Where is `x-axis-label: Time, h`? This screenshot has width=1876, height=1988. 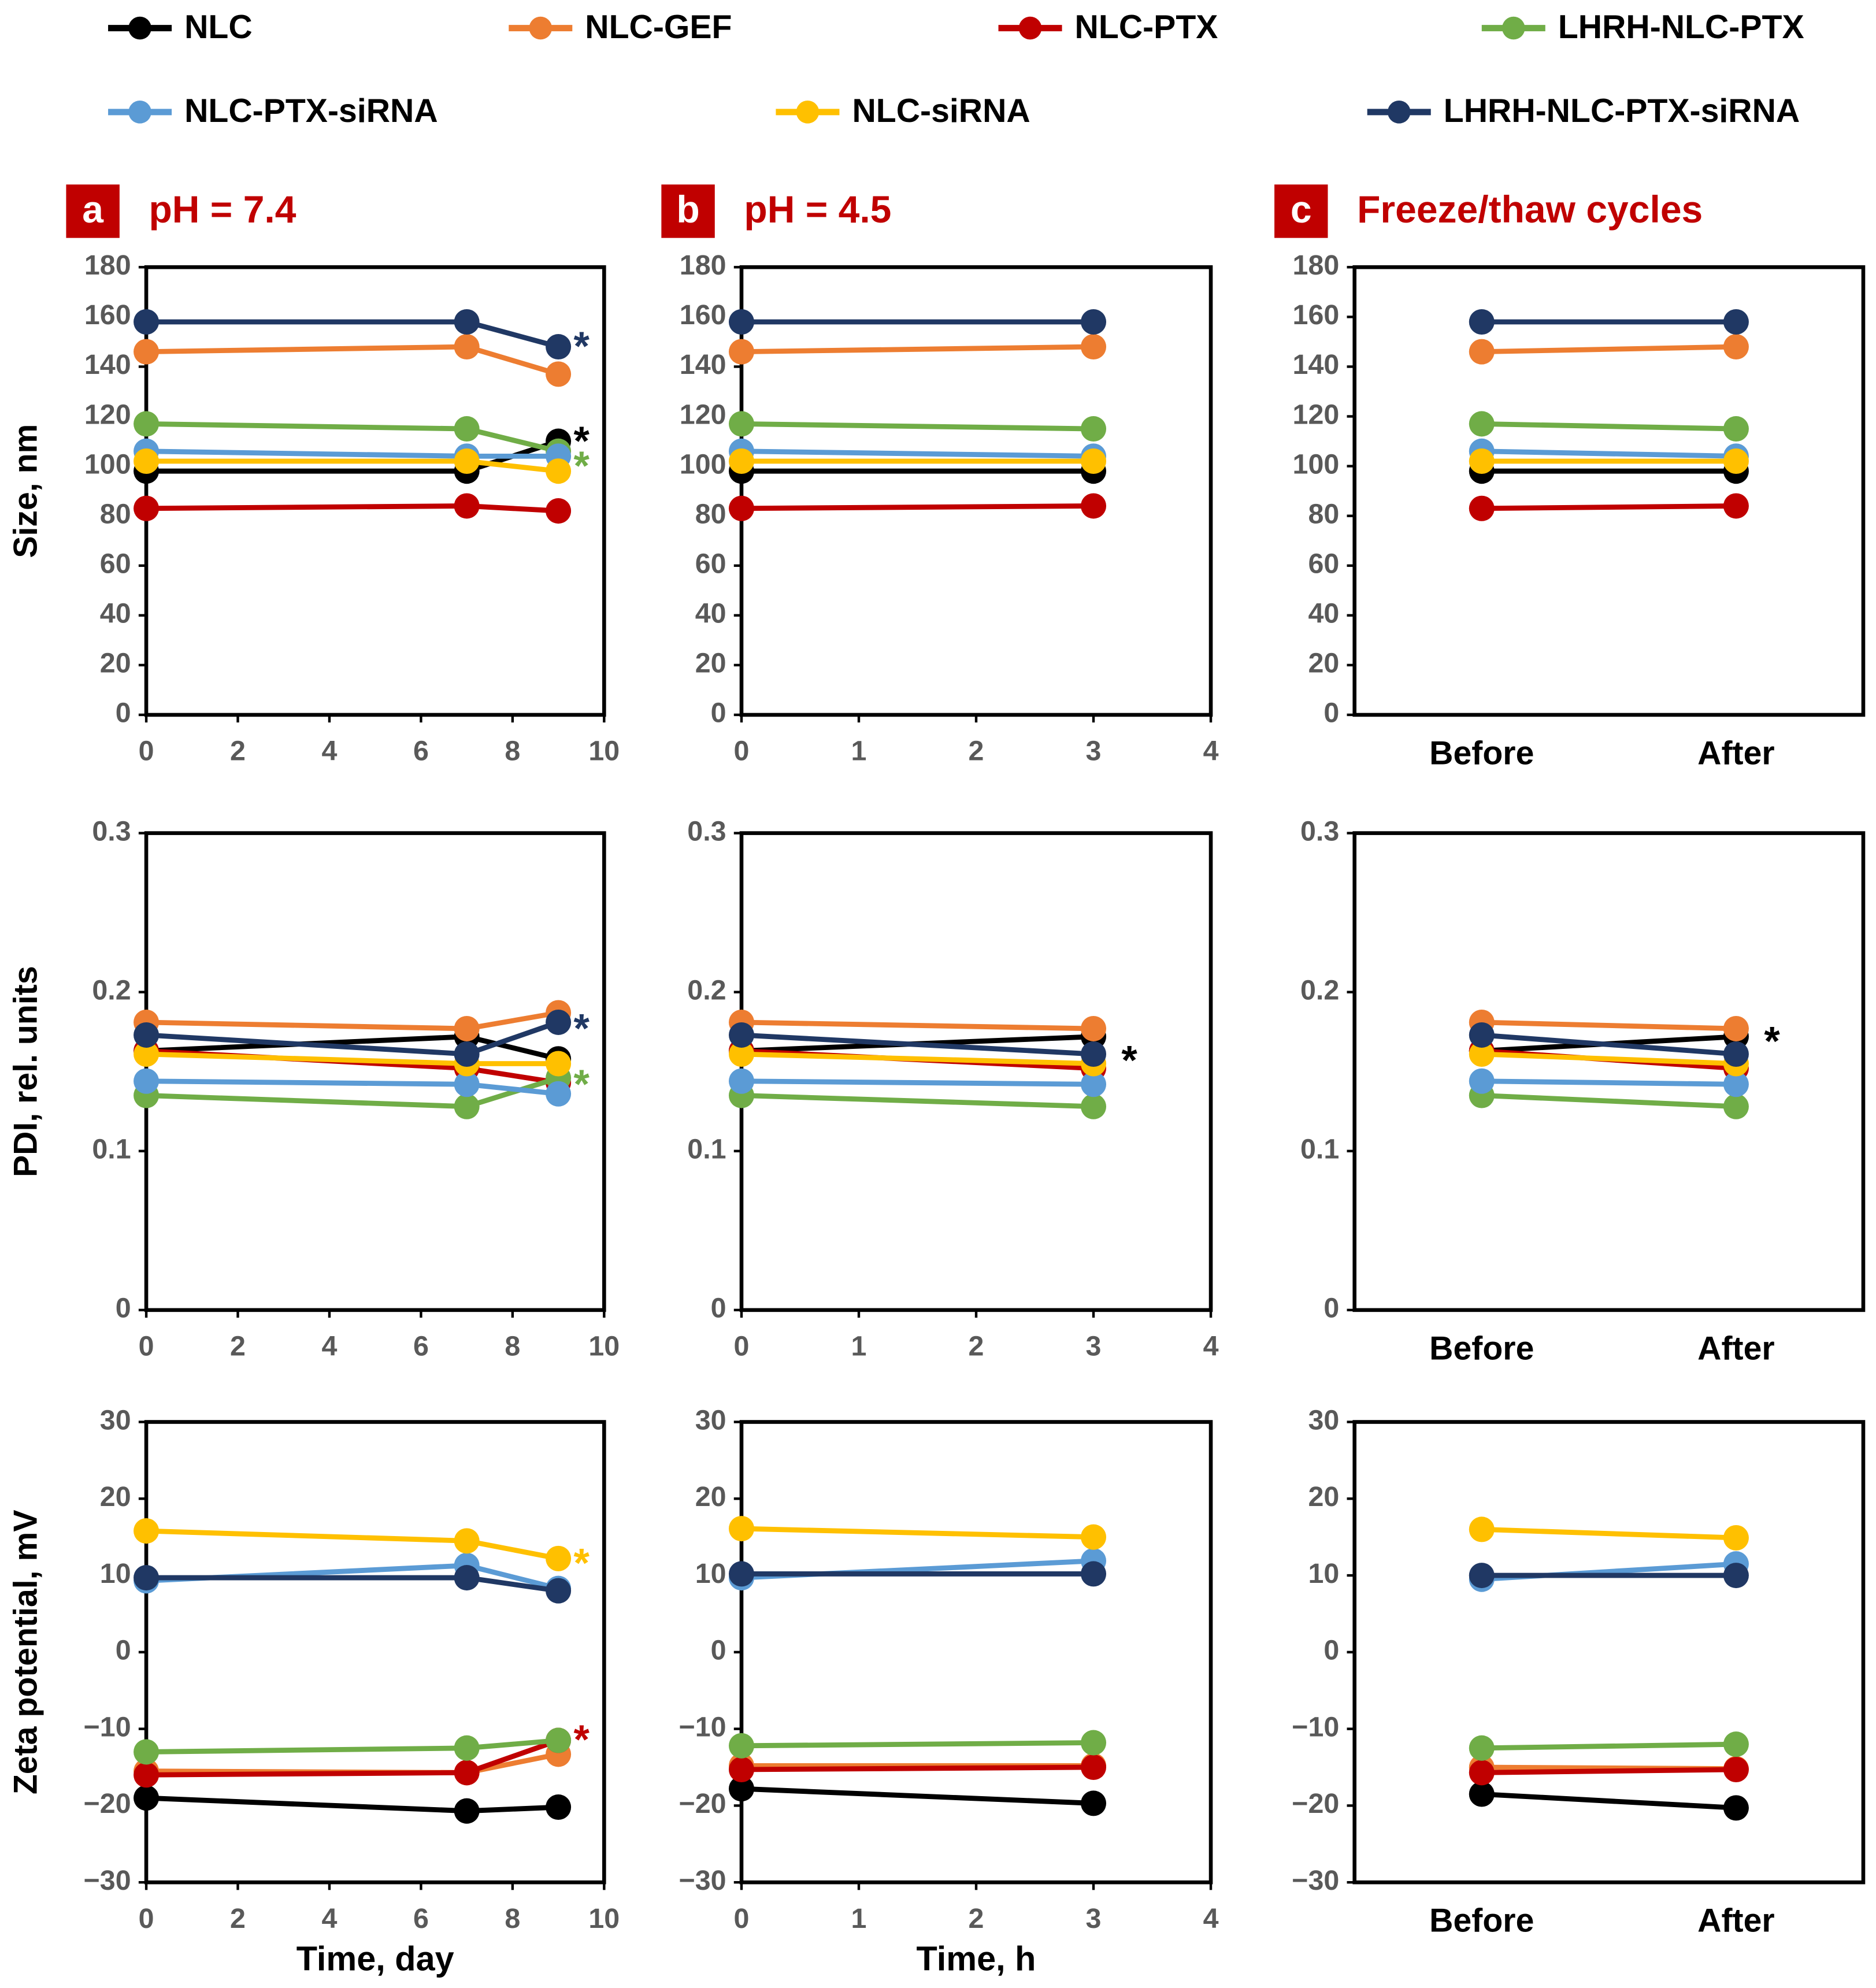 x-axis-label: Time, h is located at coordinates (976, 1958).